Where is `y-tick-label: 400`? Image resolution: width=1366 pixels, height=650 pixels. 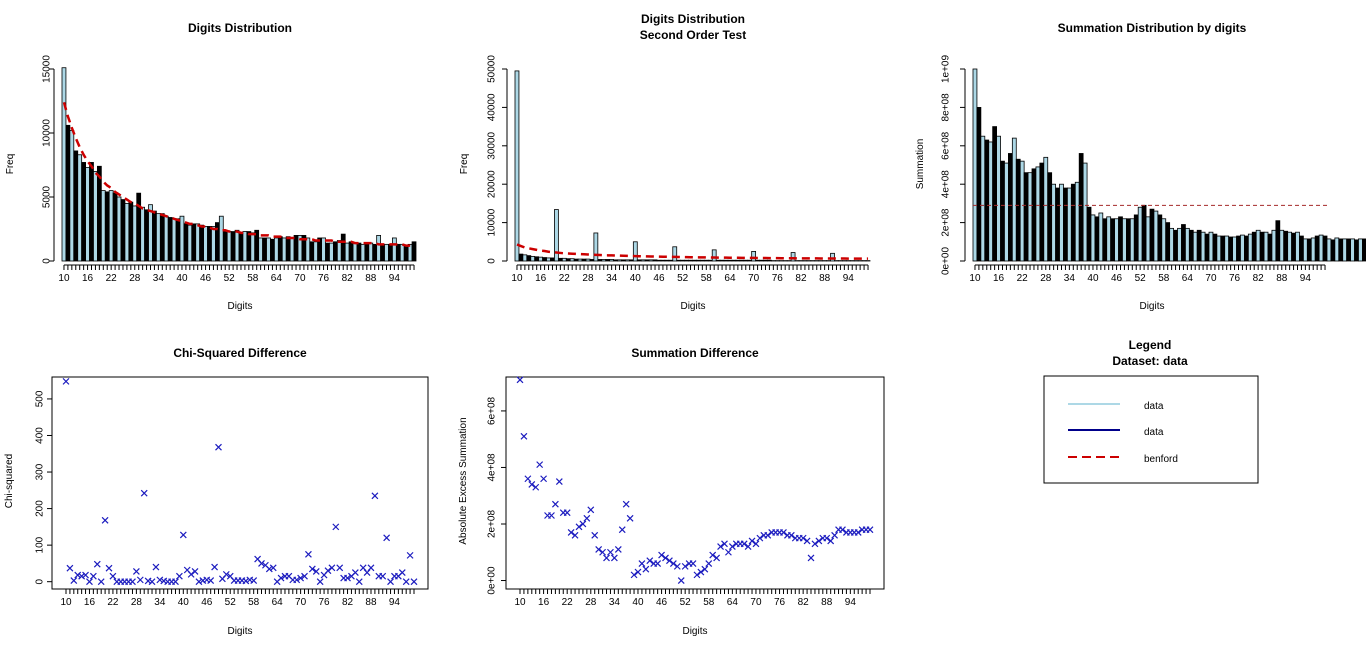
y-tick-label: 400 is located at coordinates (40, 435).